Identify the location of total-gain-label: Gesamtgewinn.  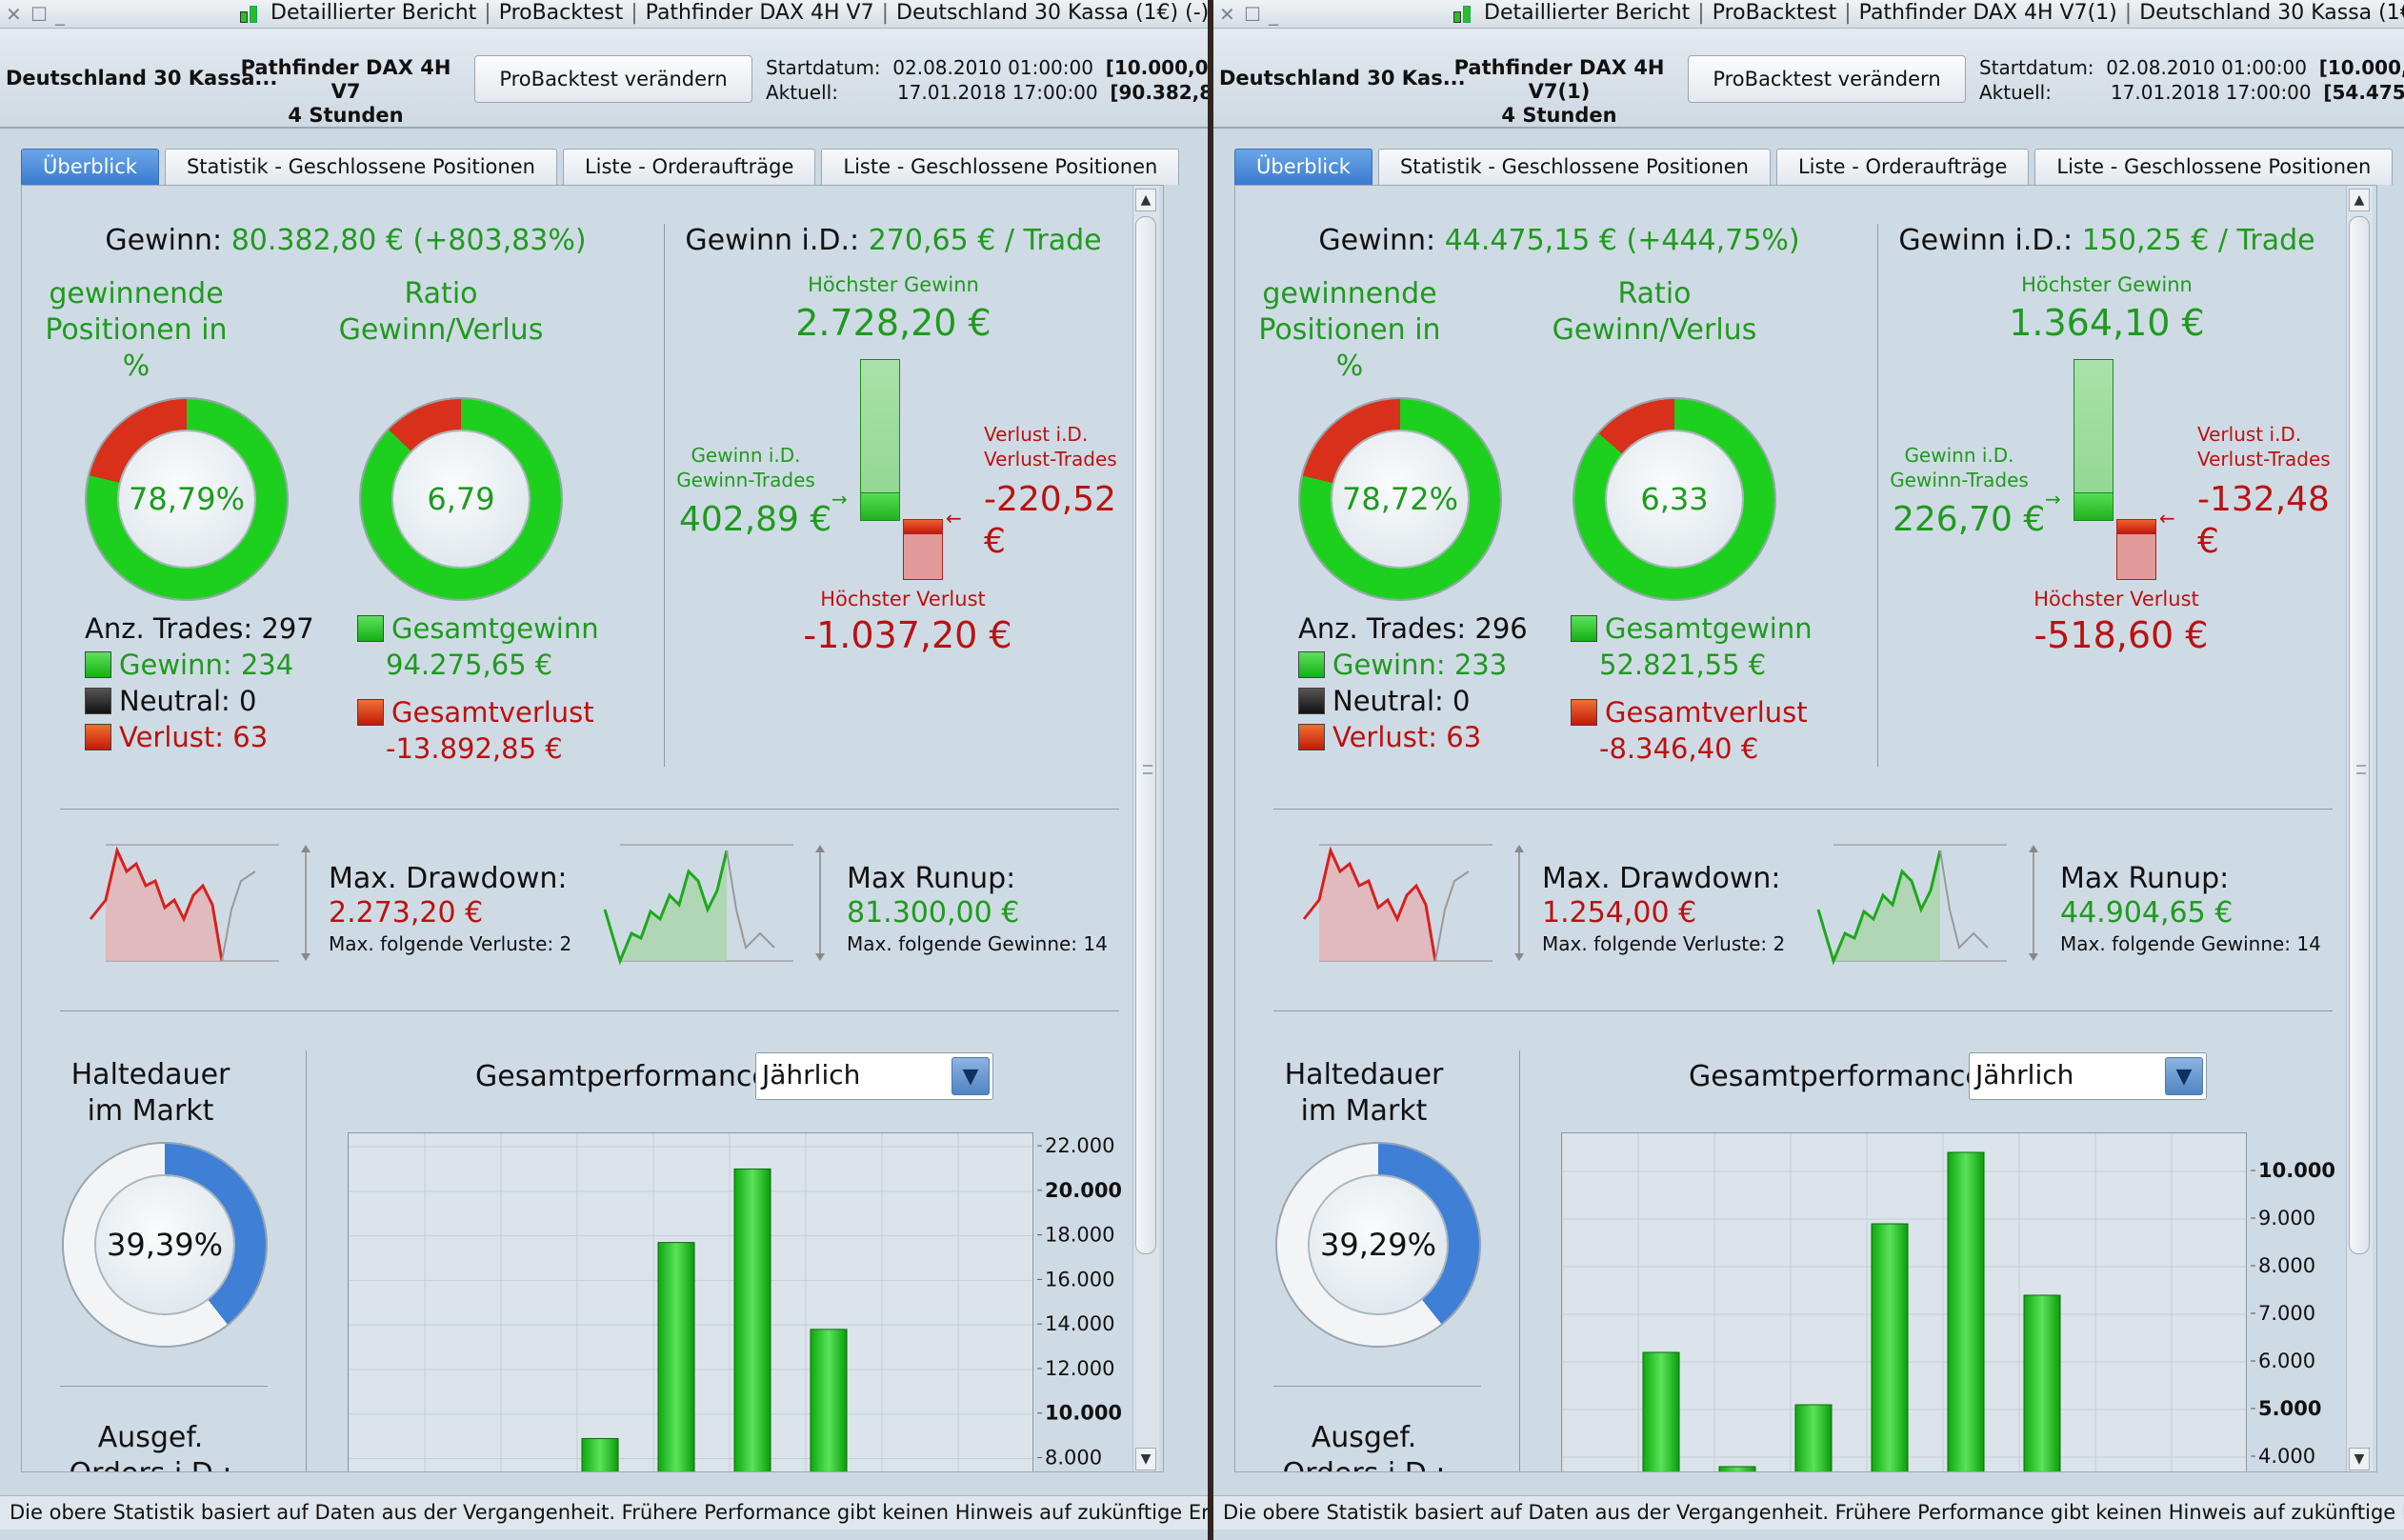
(495, 628).